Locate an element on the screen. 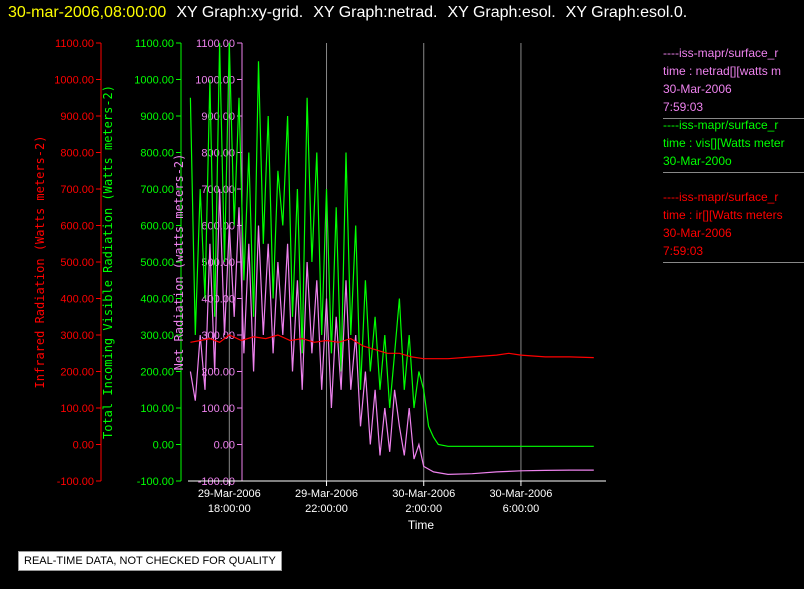 The width and height of the screenshot is (804, 589). title-graph-4: XY Graph:esol.0. is located at coordinates (626, 12).